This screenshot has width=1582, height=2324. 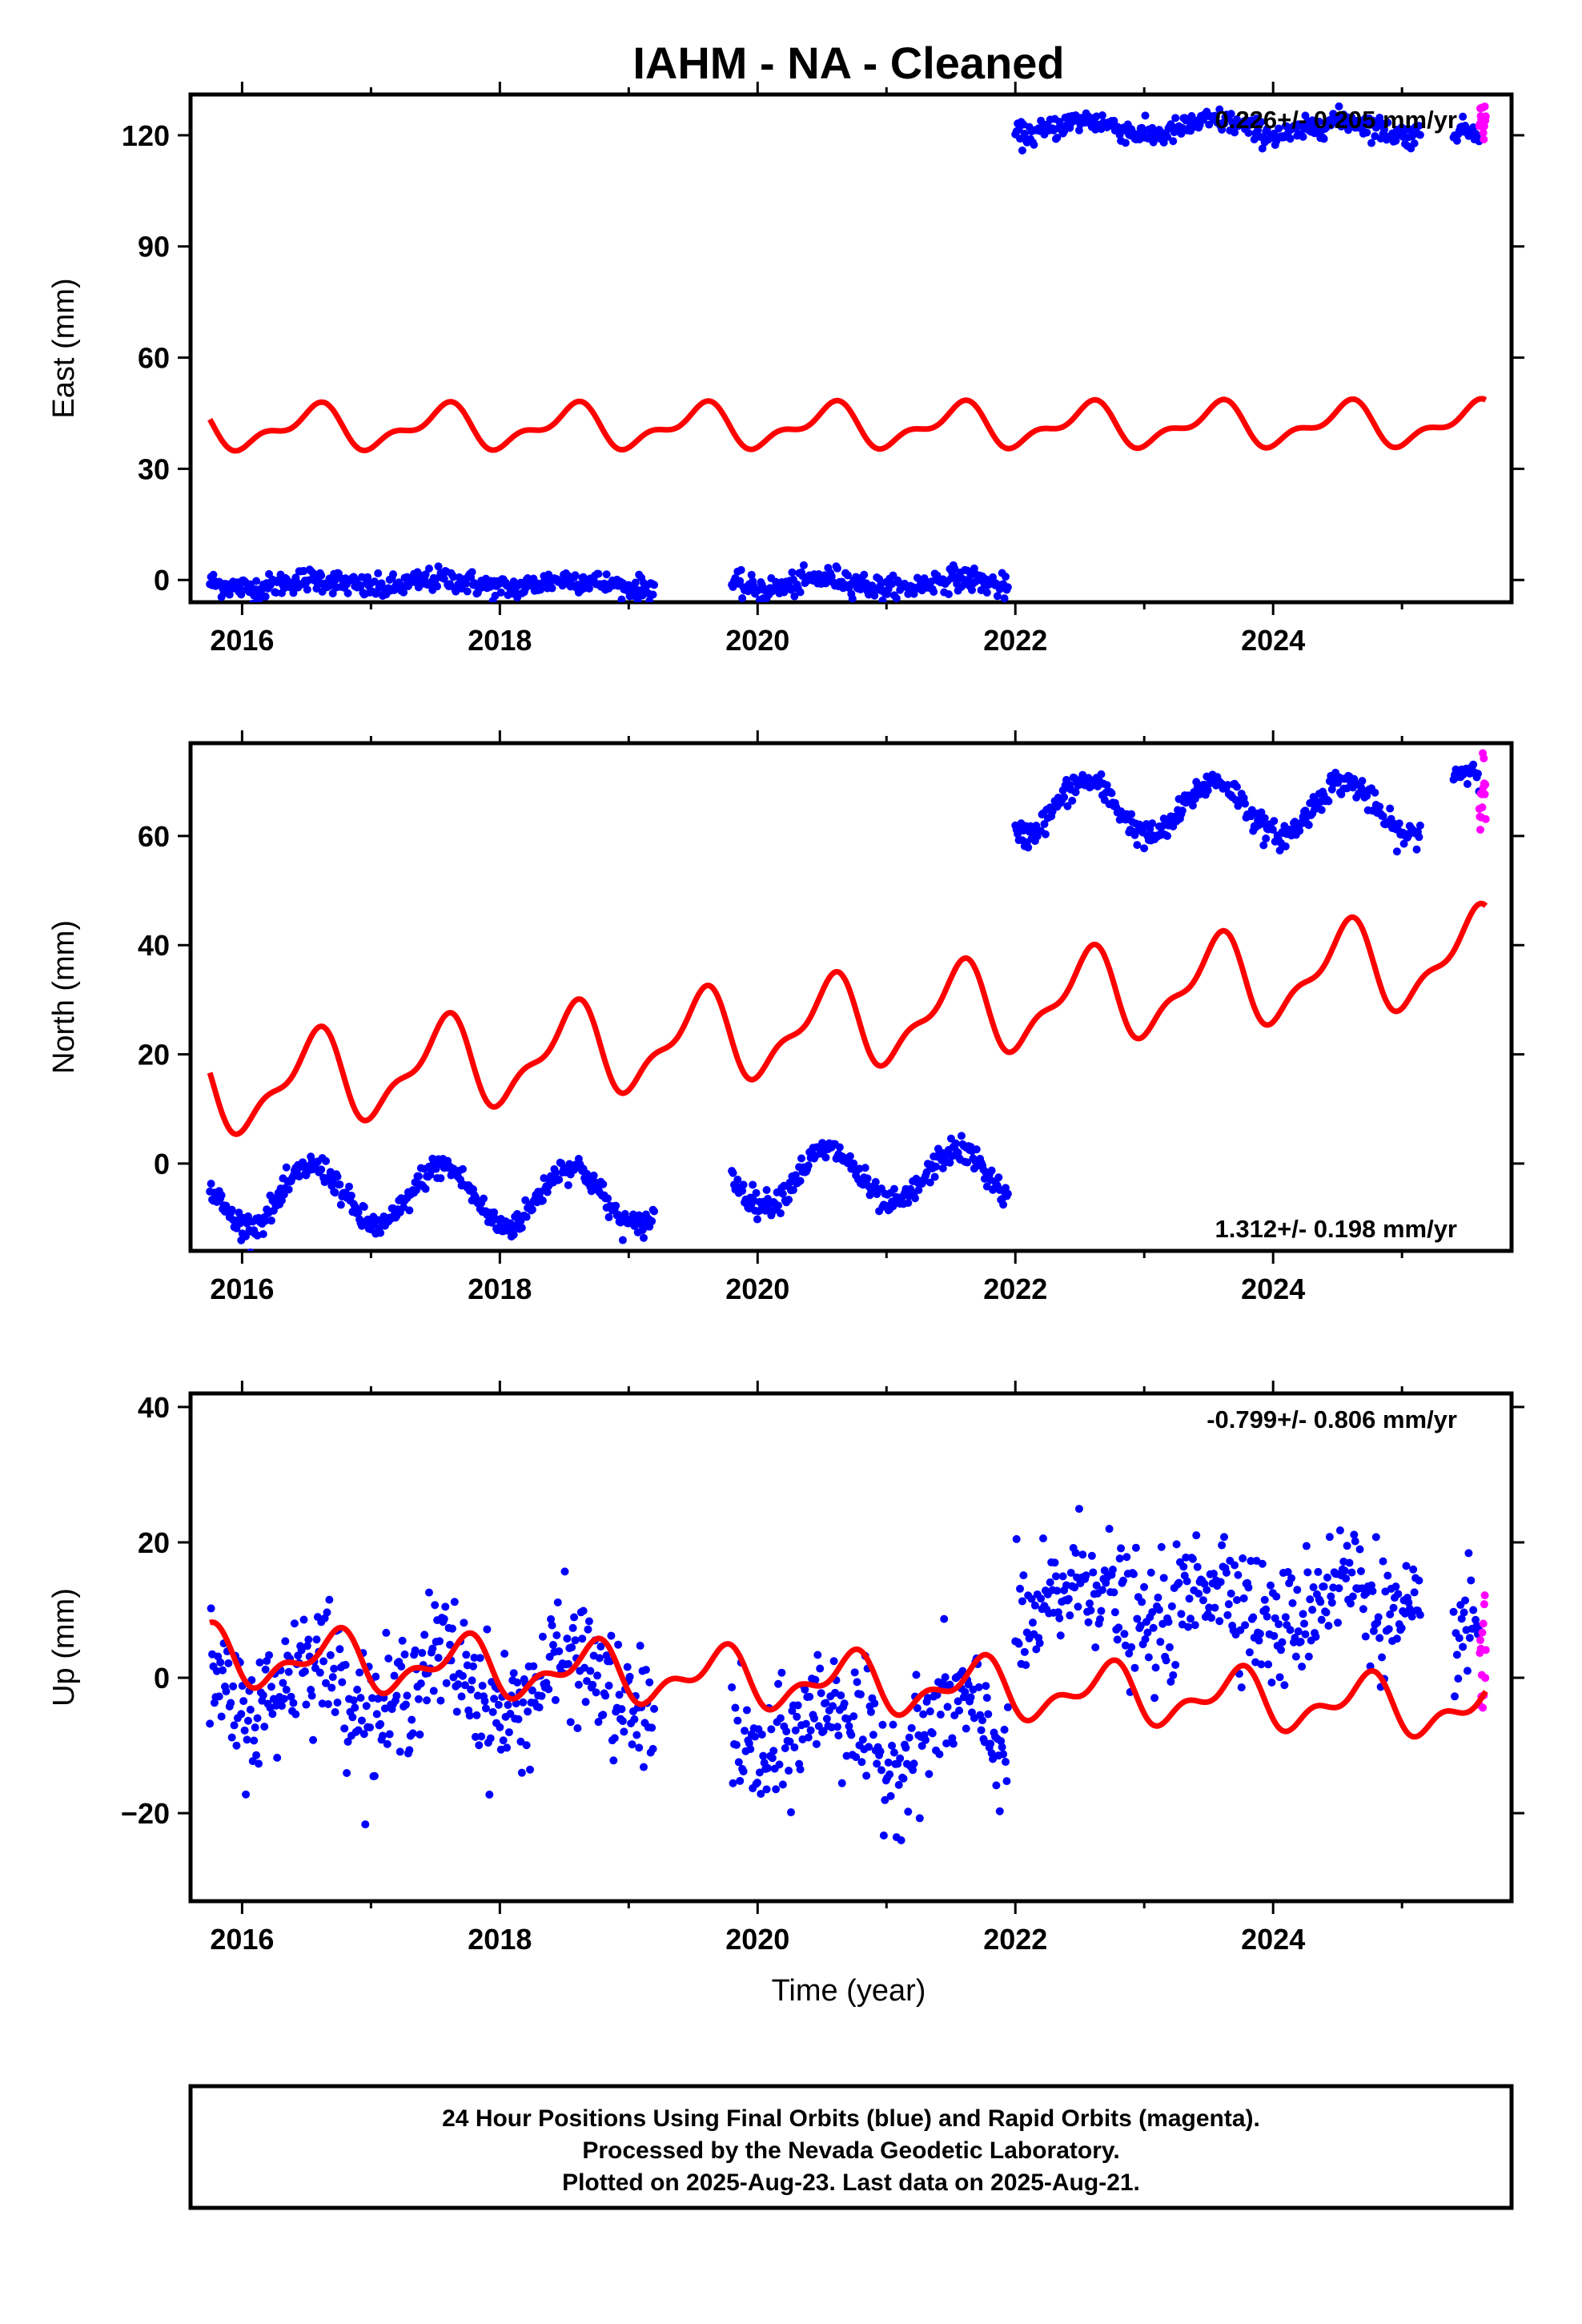 What do you see at coordinates (847, 425) in the screenshot?
I see `east-model-curve` at bounding box center [847, 425].